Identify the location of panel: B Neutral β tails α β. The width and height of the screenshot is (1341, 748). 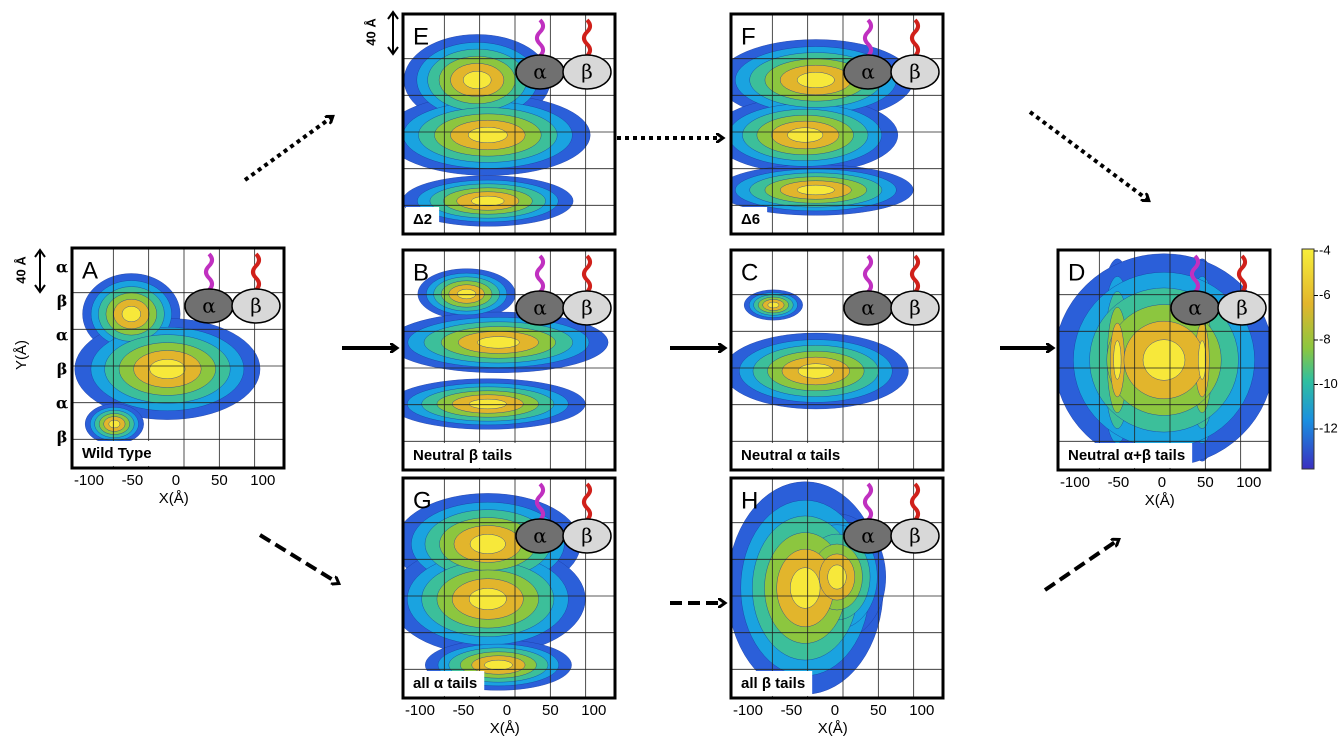
(509, 360).